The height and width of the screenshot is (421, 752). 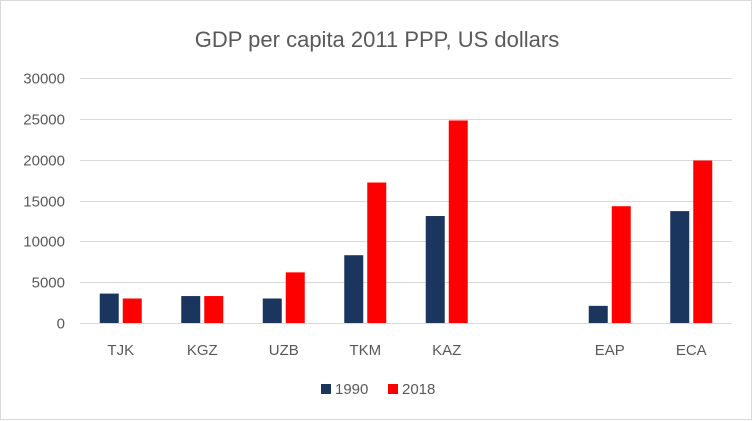 What do you see at coordinates (120, 350) in the screenshot?
I see `x-tick-label: TJK` at bounding box center [120, 350].